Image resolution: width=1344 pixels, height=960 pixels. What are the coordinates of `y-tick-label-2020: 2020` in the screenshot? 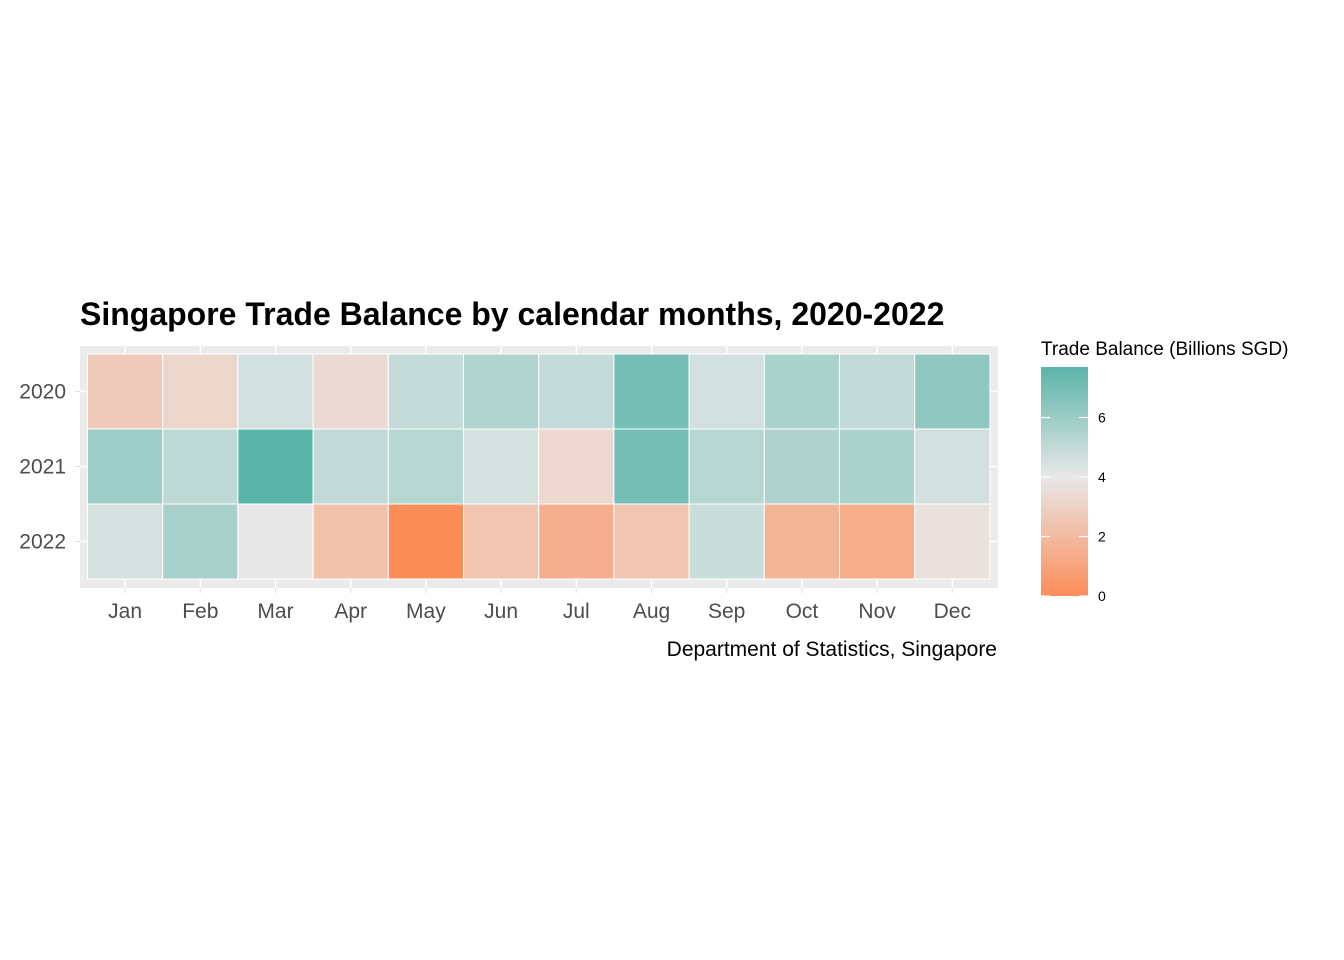 It's located at (42, 392).